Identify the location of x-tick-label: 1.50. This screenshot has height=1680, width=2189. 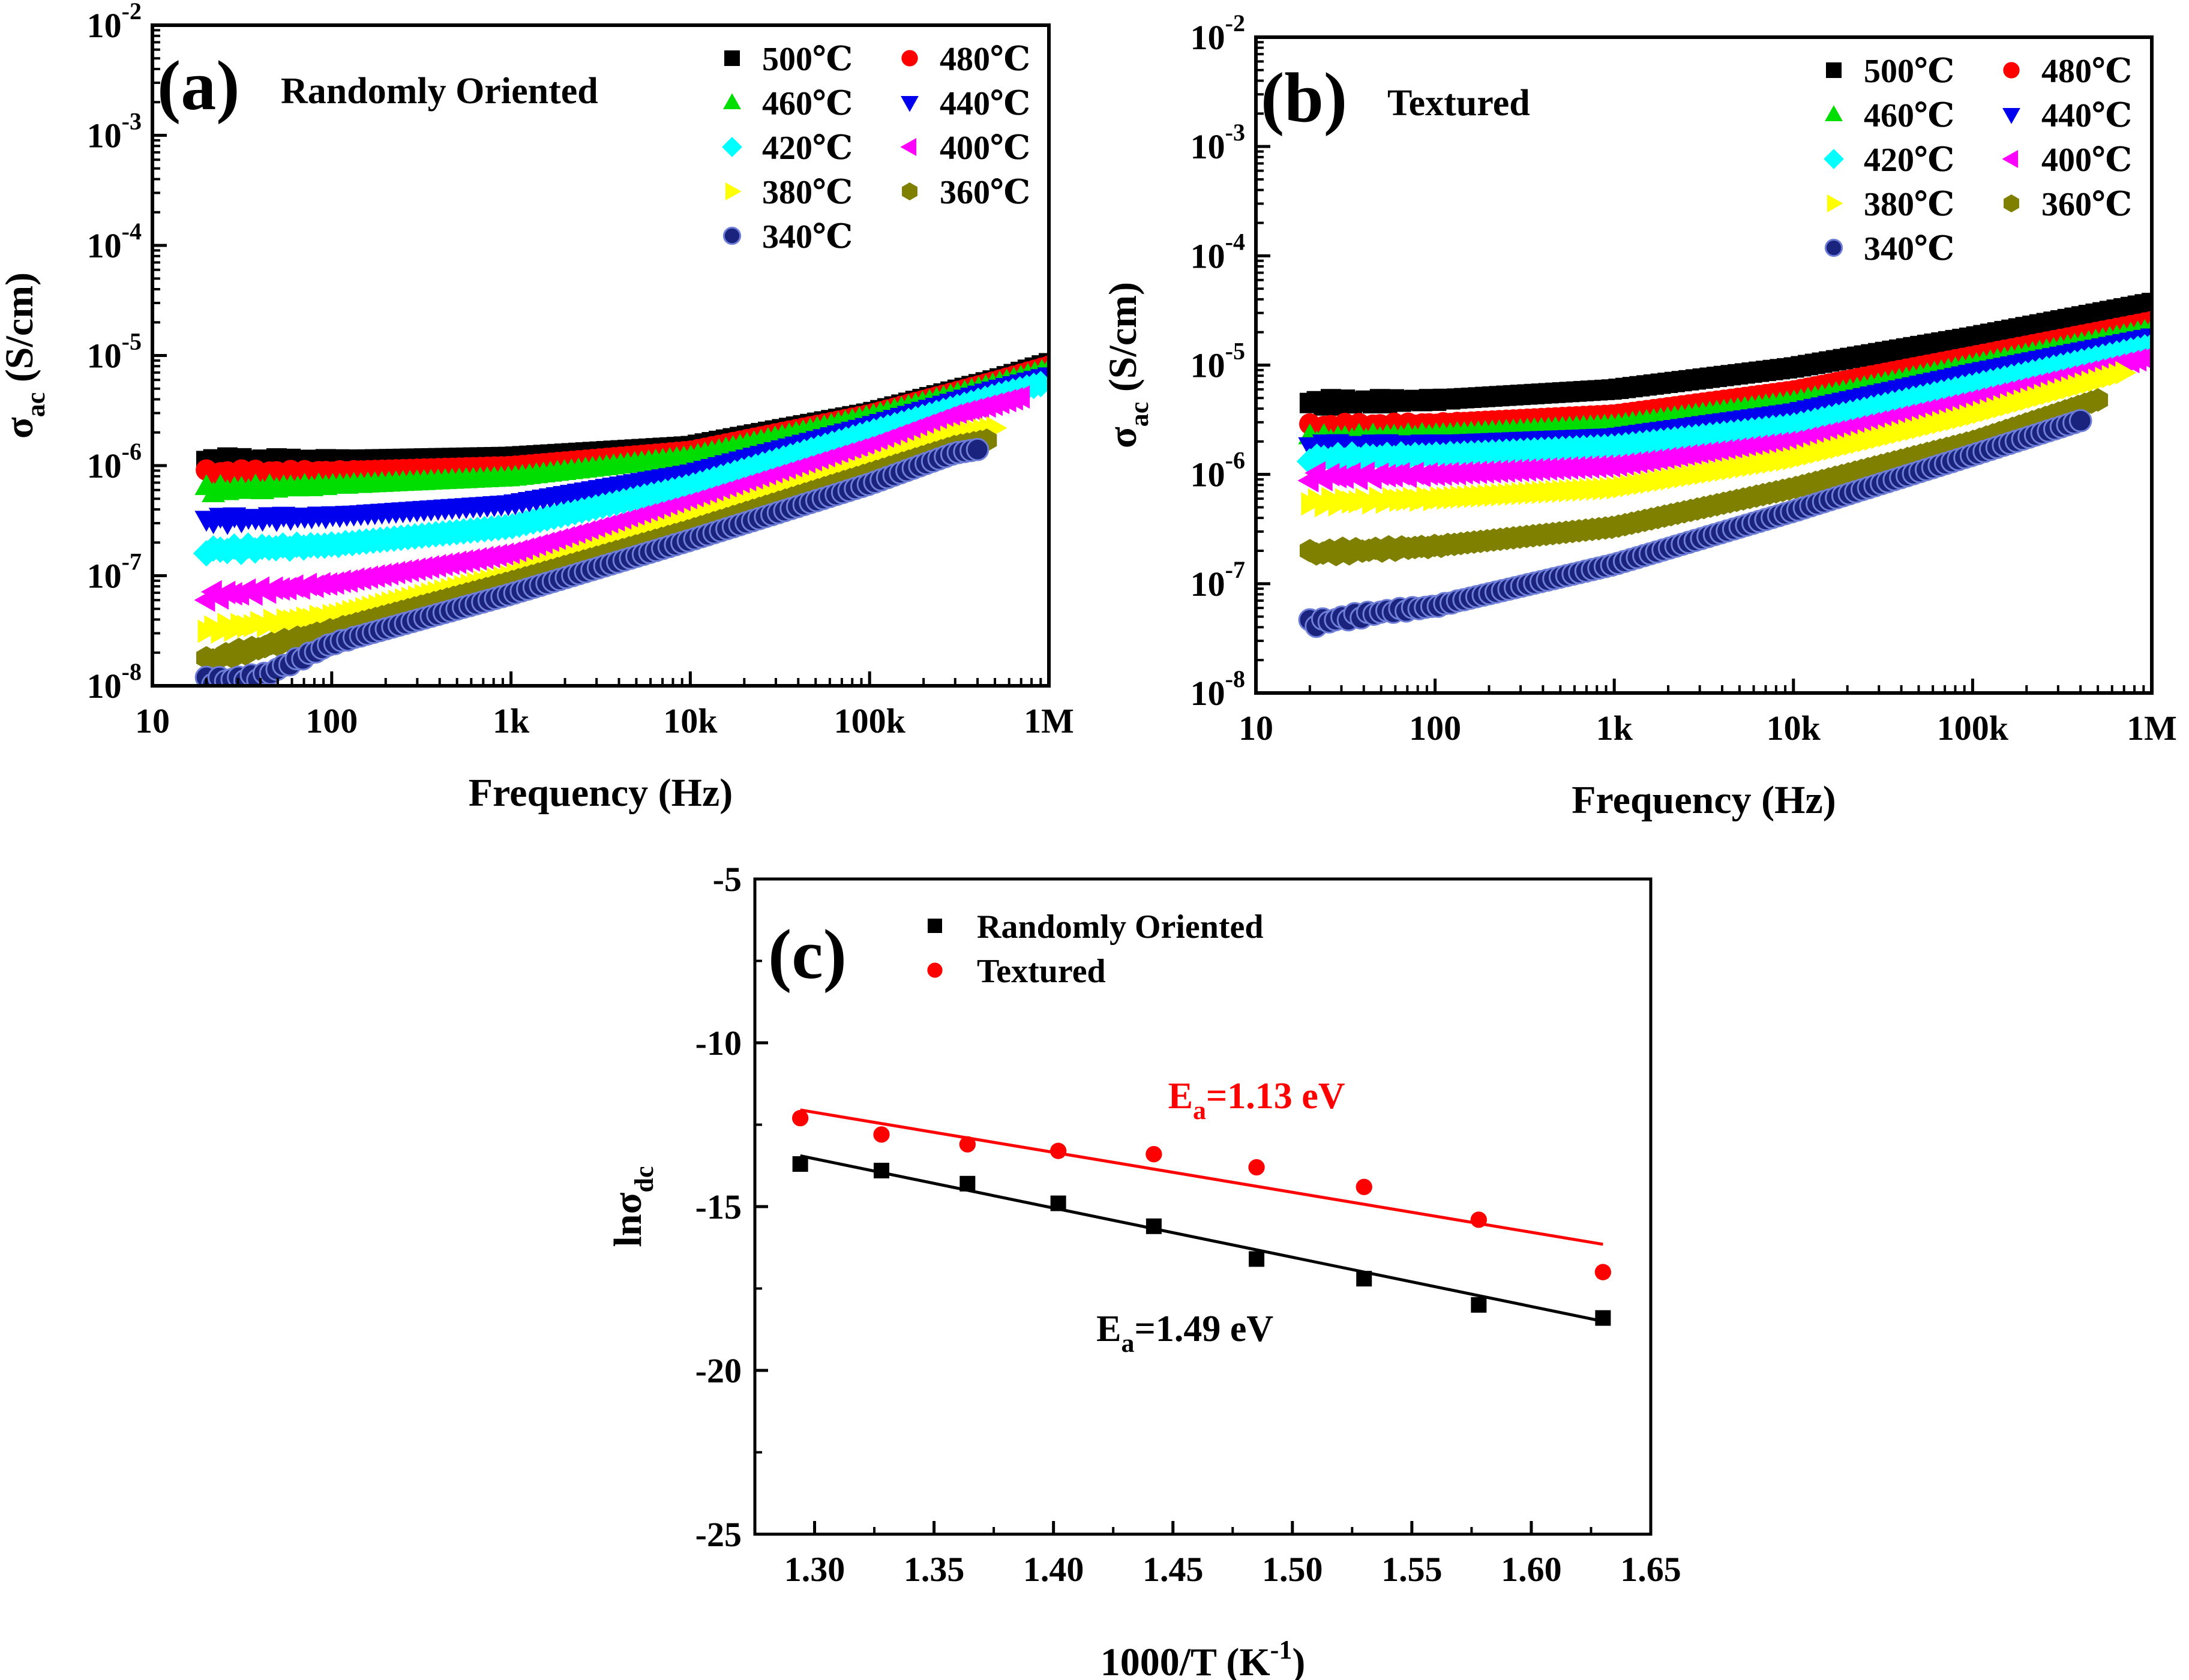
(1292, 1569).